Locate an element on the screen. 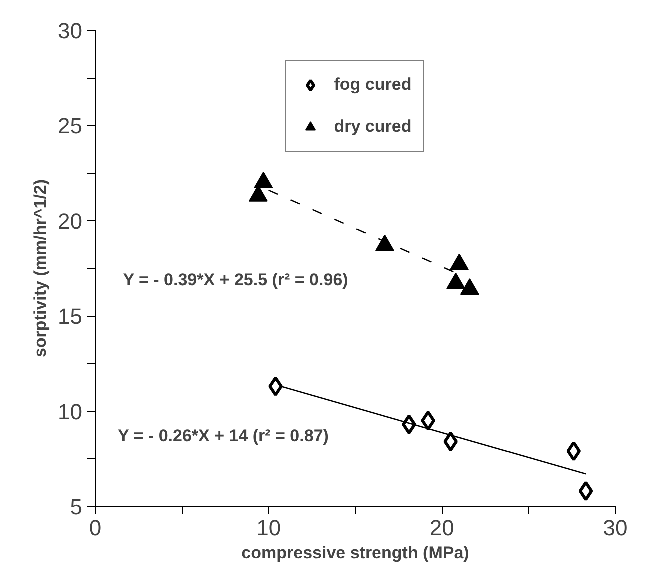 Image resolution: width=655 pixels, height=566 pixels. y-tick-label: 15 is located at coordinates (70, 317).